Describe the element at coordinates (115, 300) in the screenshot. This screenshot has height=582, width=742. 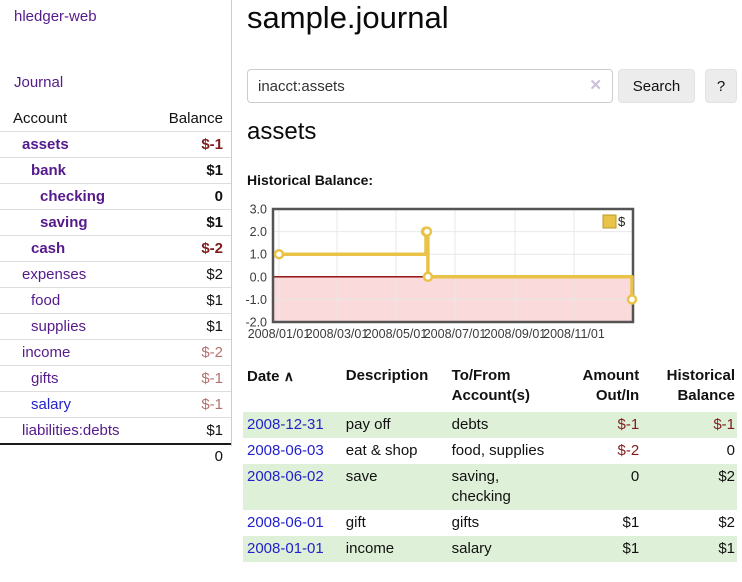
I see `account-row: food $1` at that location.